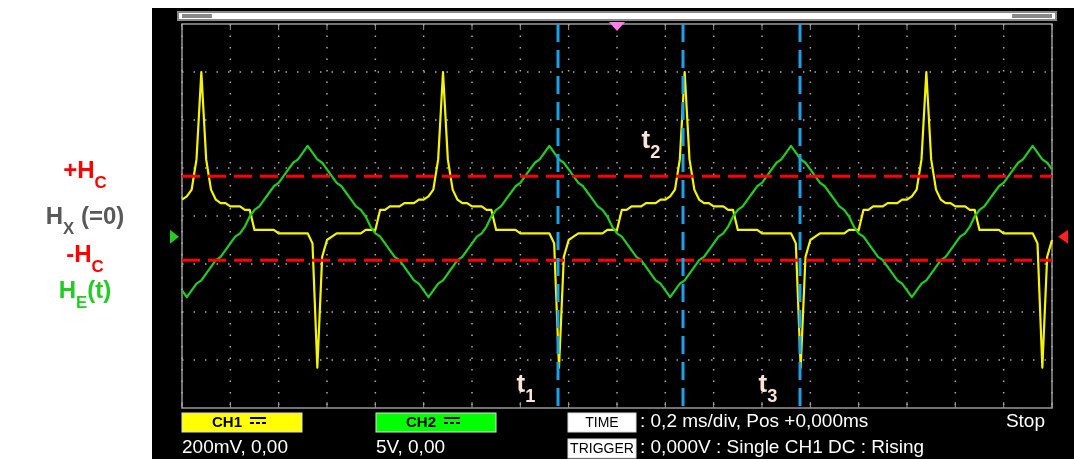 Image resolution: width=1074 pixels, height=459 pixels. What do you see at coordinates (411, 446) in the screenshot?
I see `text: 5V, 0,00` at bounding box center [411, 446].